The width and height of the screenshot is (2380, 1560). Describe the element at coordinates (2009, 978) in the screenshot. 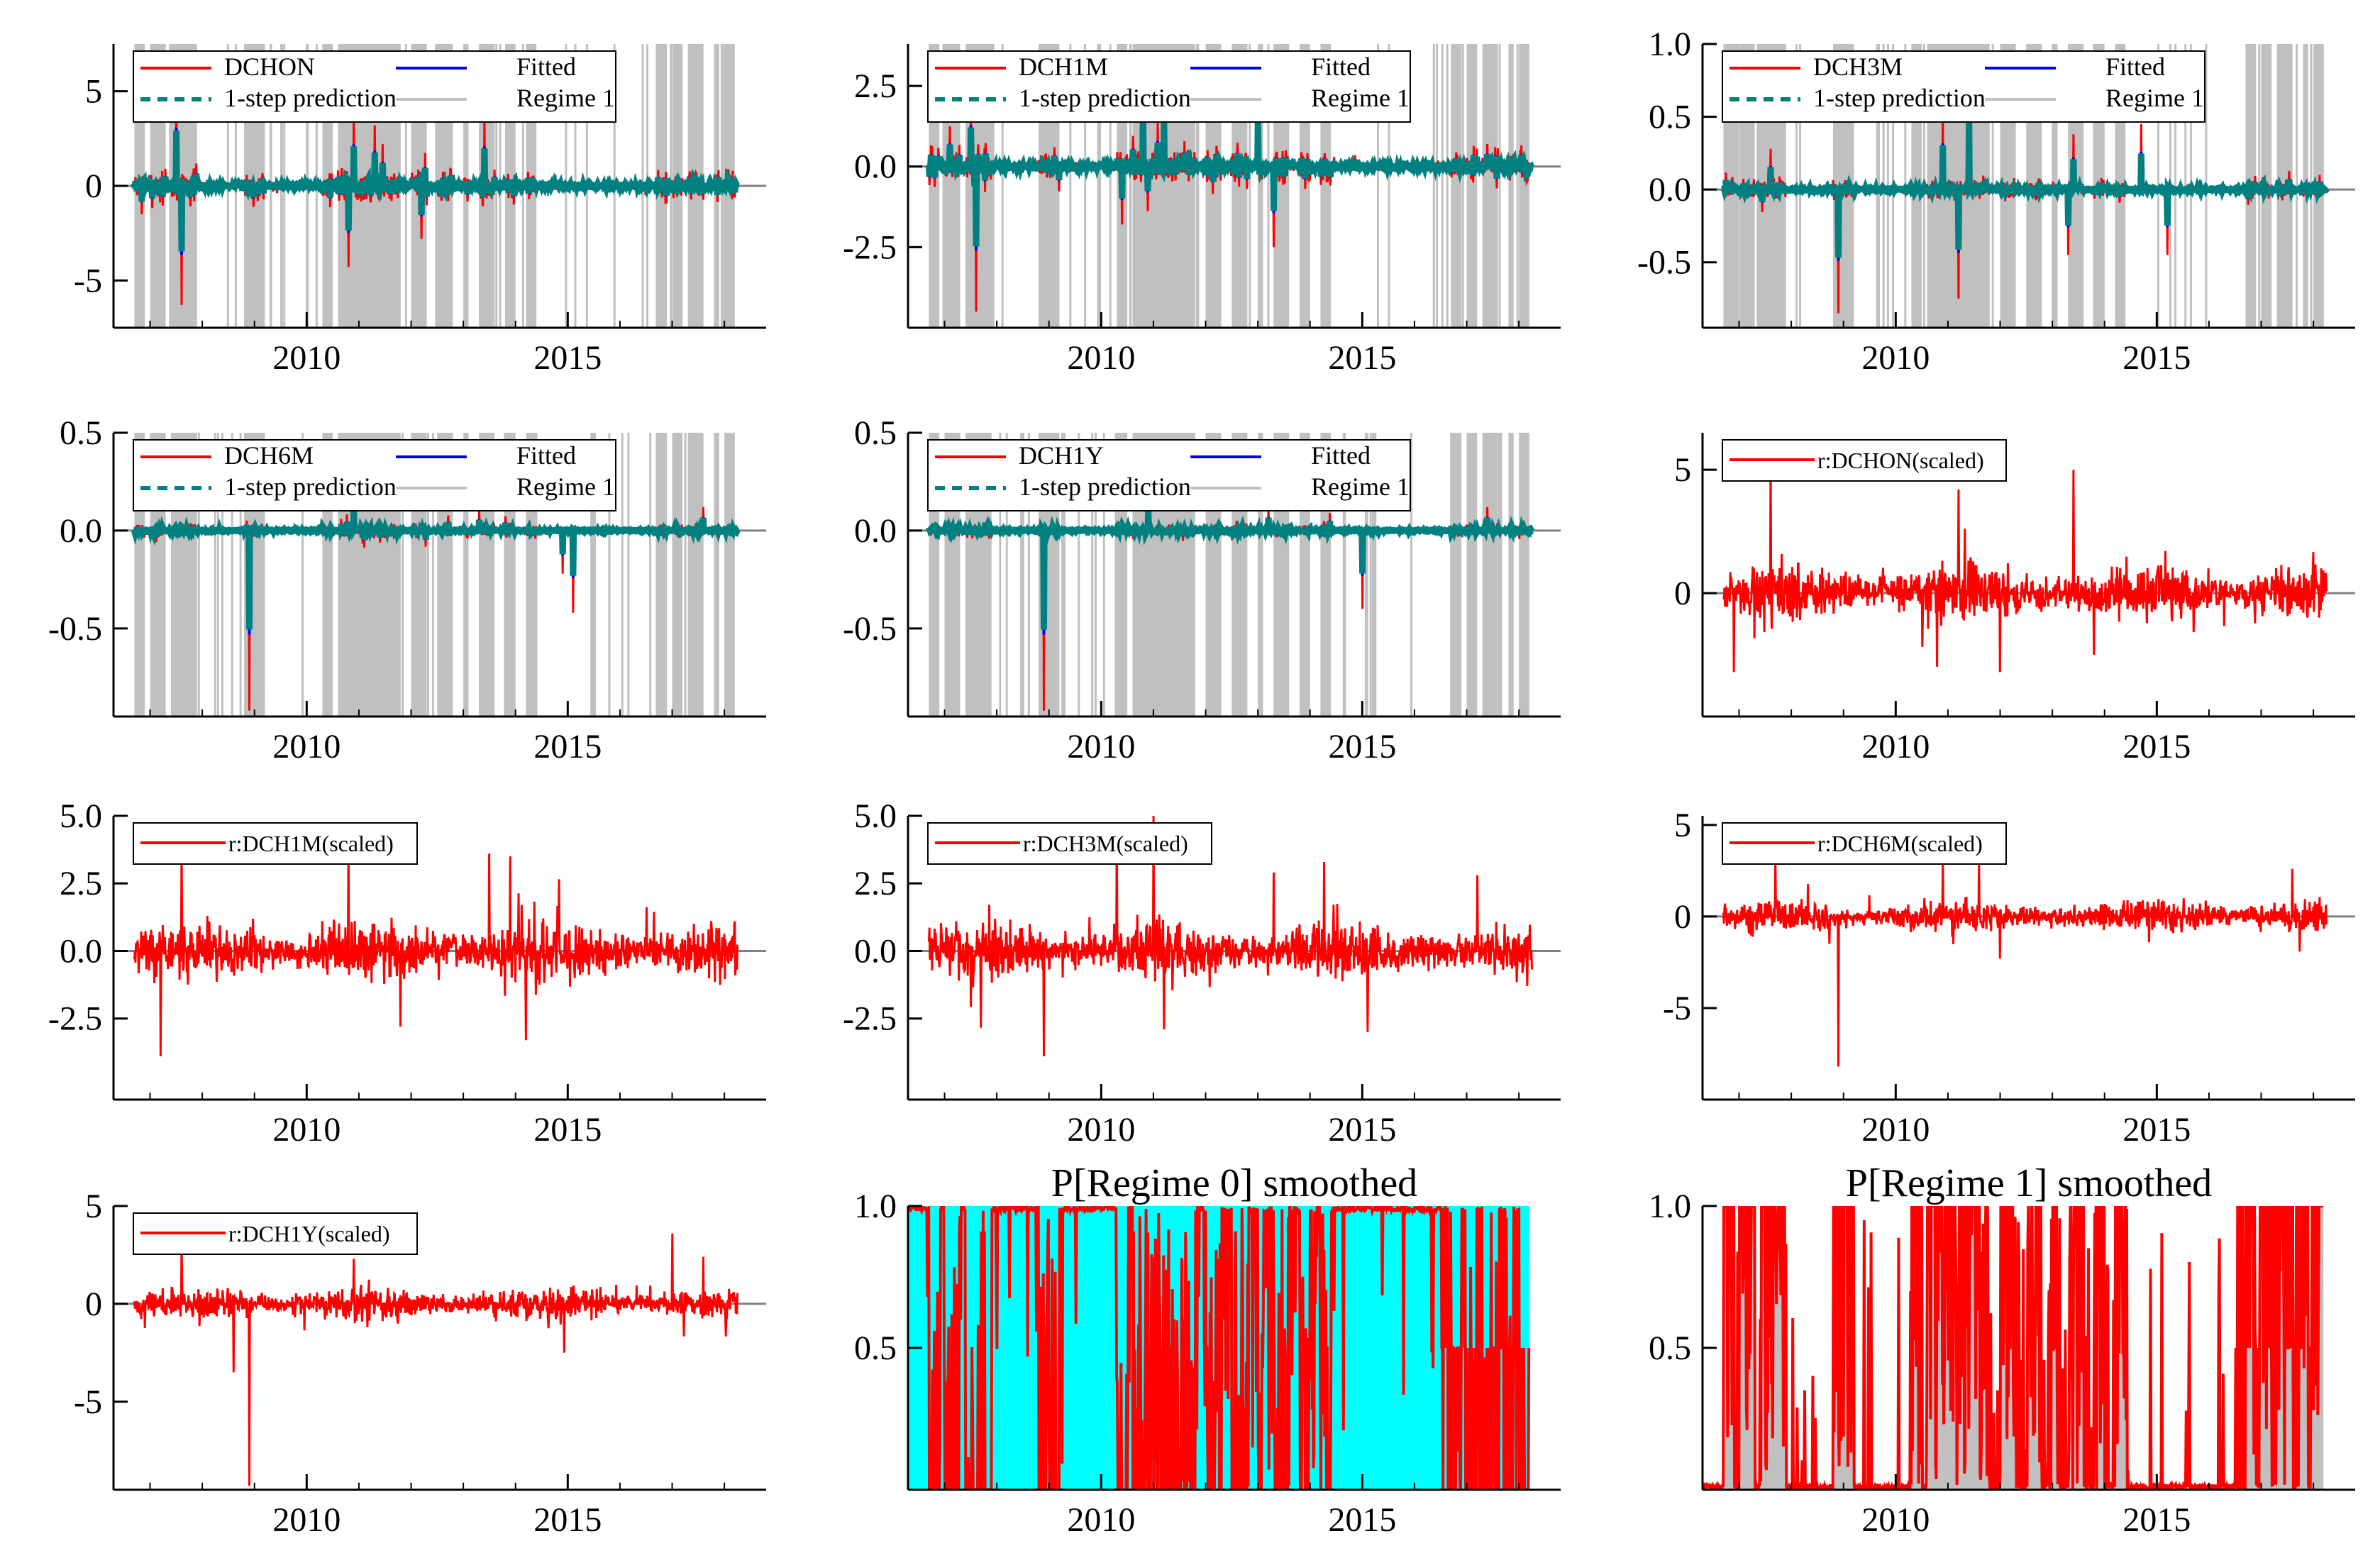

I see `panel-r_dch6m: 2010 2015 5 0 -5 r:DCH6M(scaled)` at that location.